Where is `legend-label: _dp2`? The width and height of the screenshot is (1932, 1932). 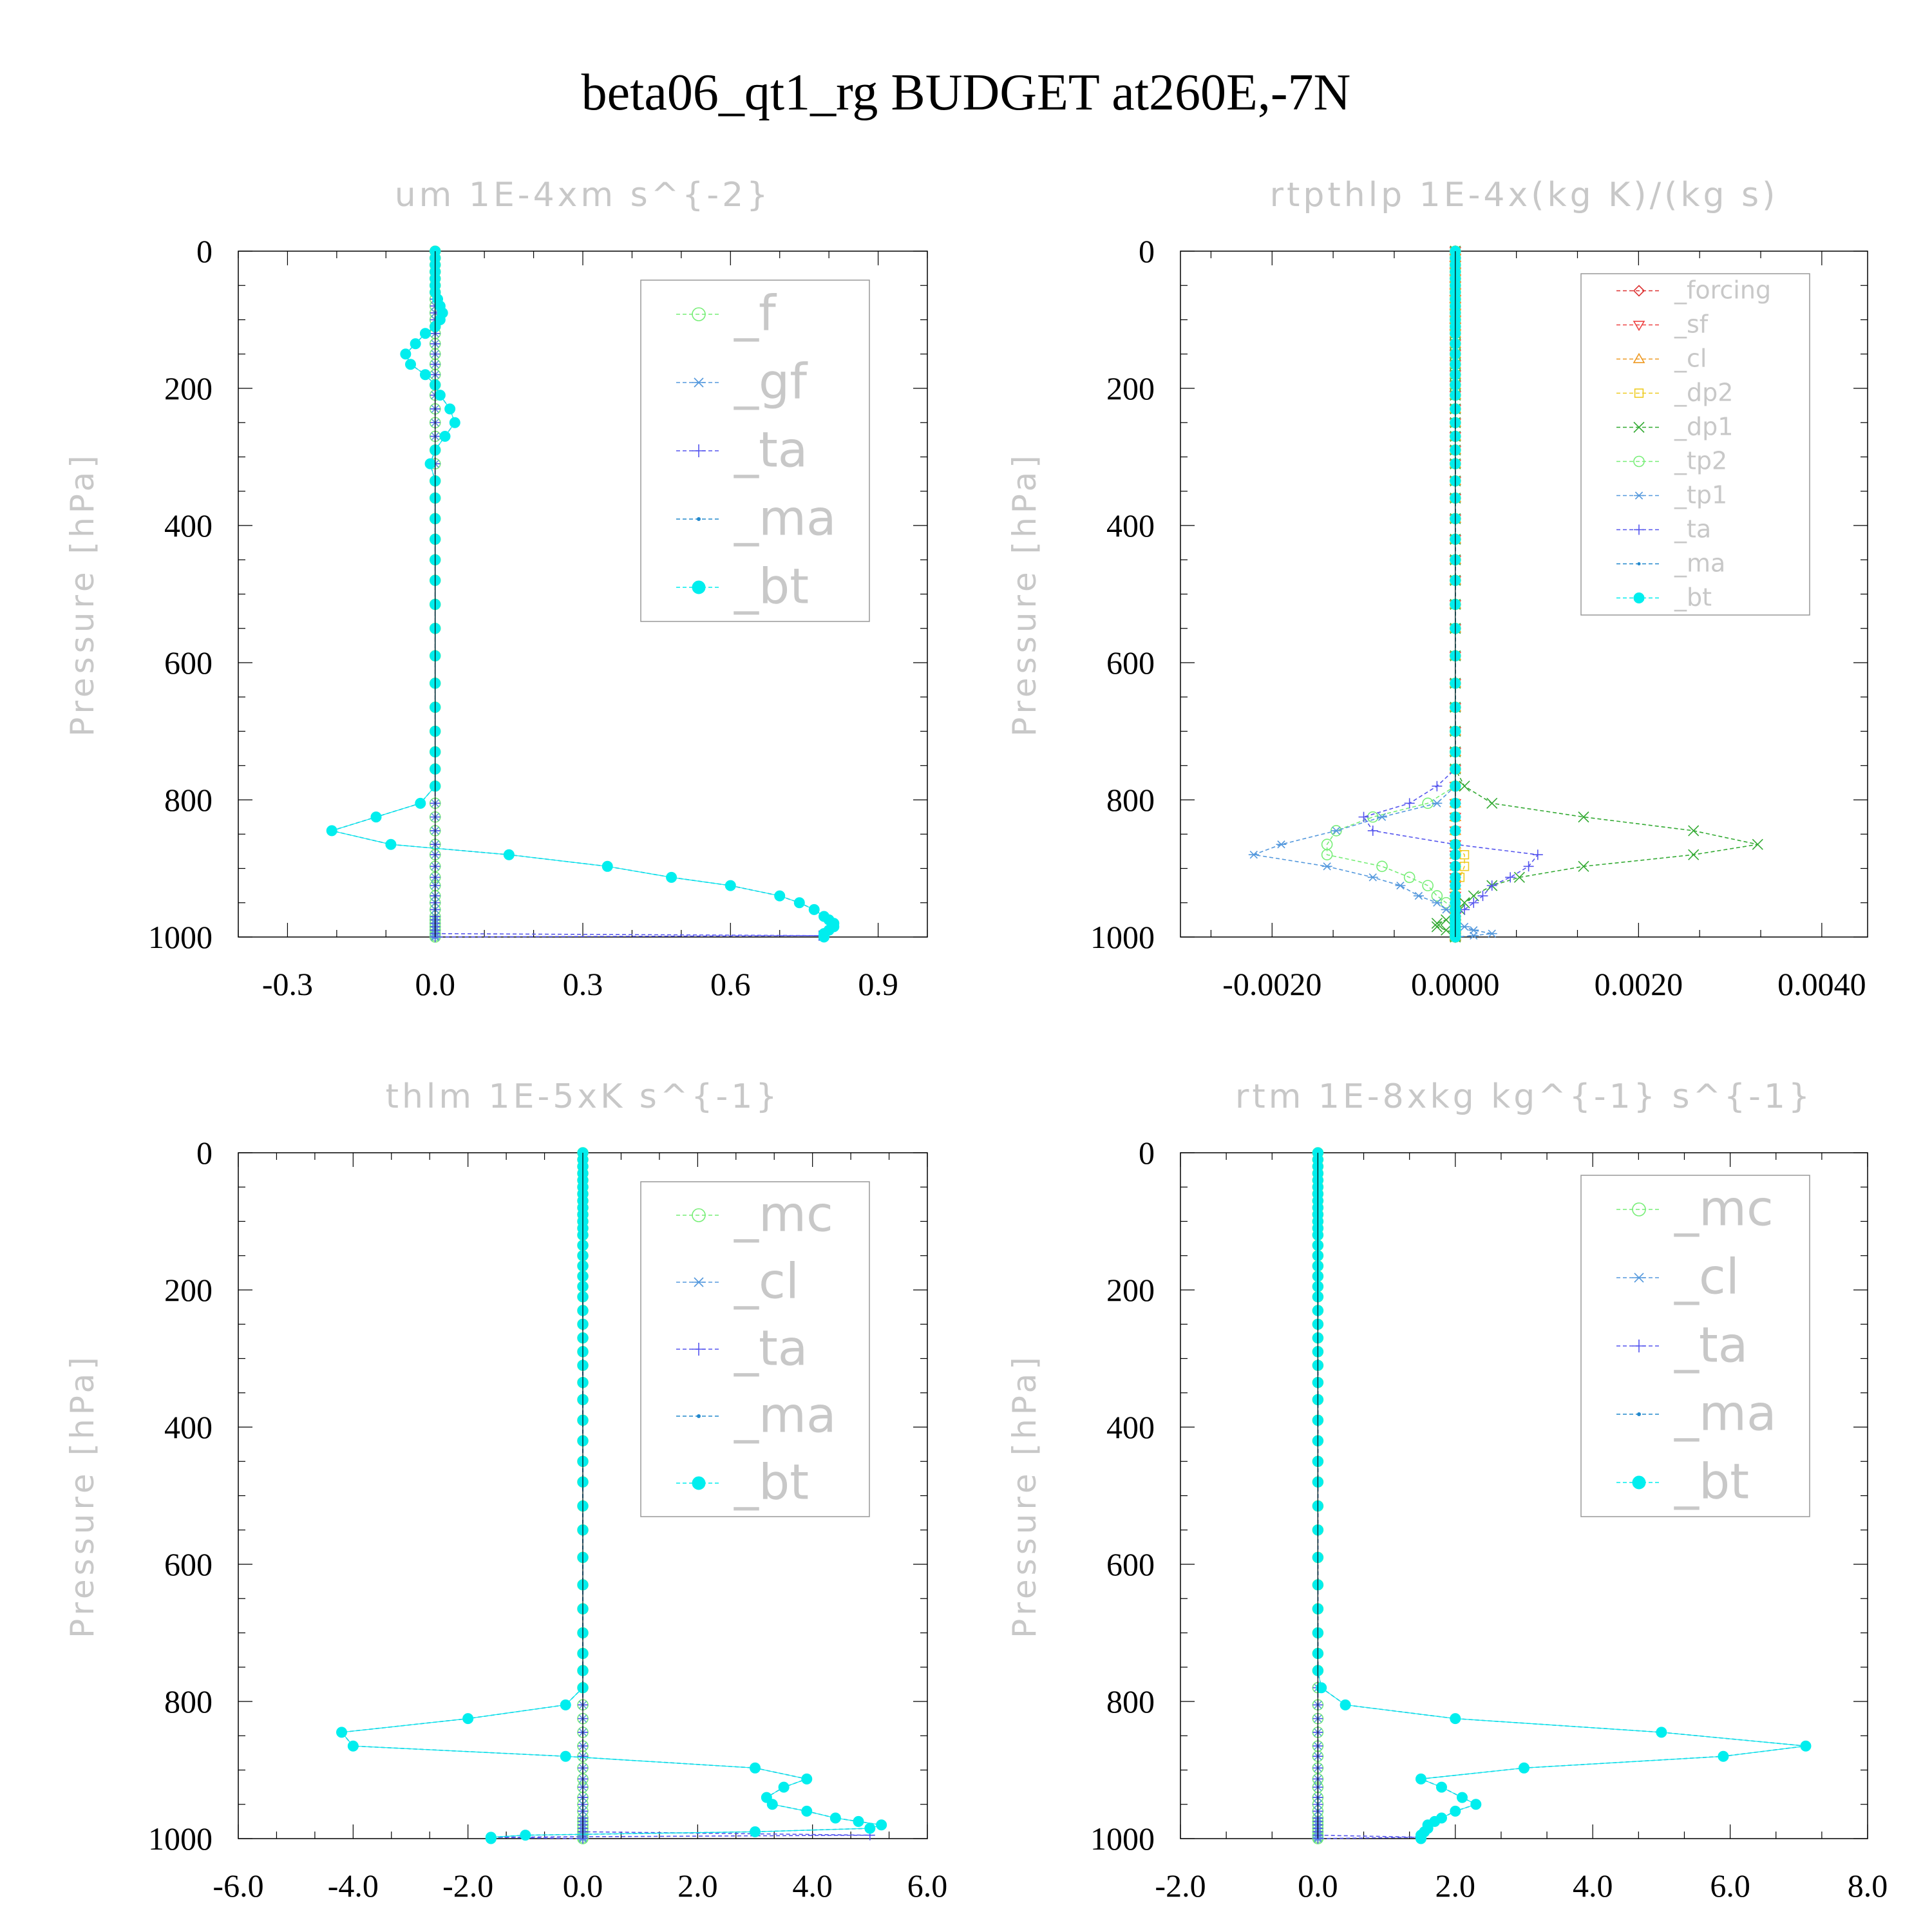
legend-label: _dp2 is located at coordinates (1704, 393).